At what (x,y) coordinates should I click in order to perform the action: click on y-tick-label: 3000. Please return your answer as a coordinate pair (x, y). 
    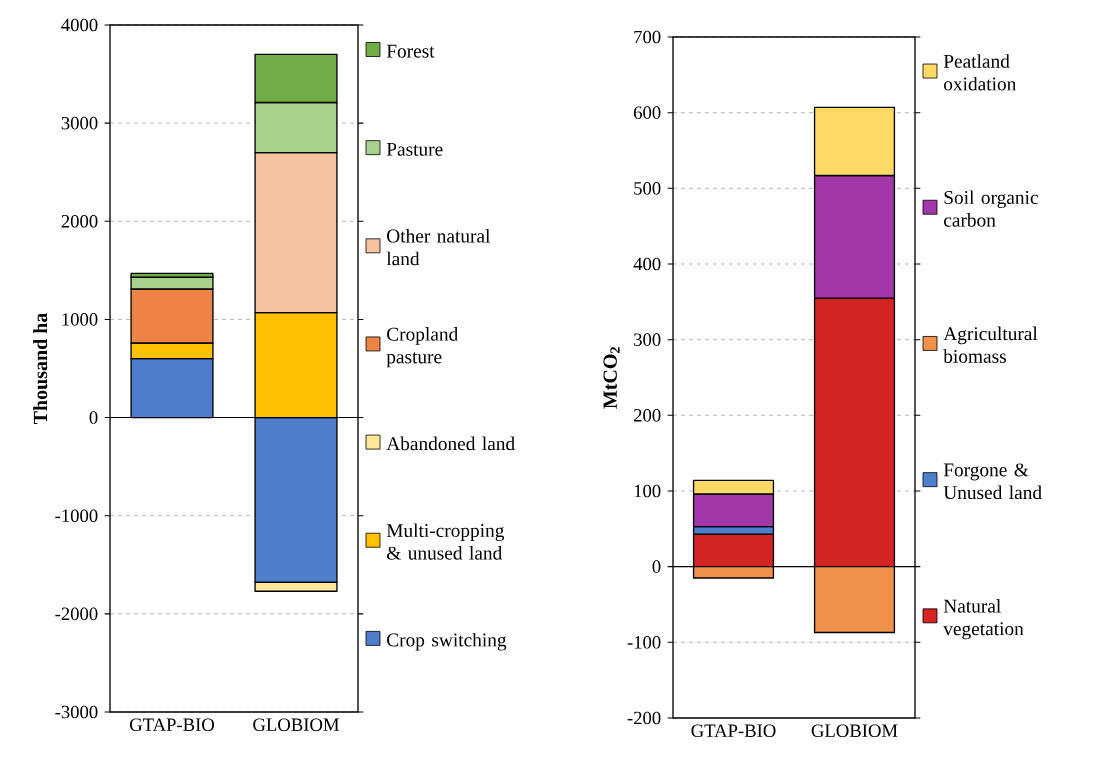
    Looking at the image, I should click on (79, 123).